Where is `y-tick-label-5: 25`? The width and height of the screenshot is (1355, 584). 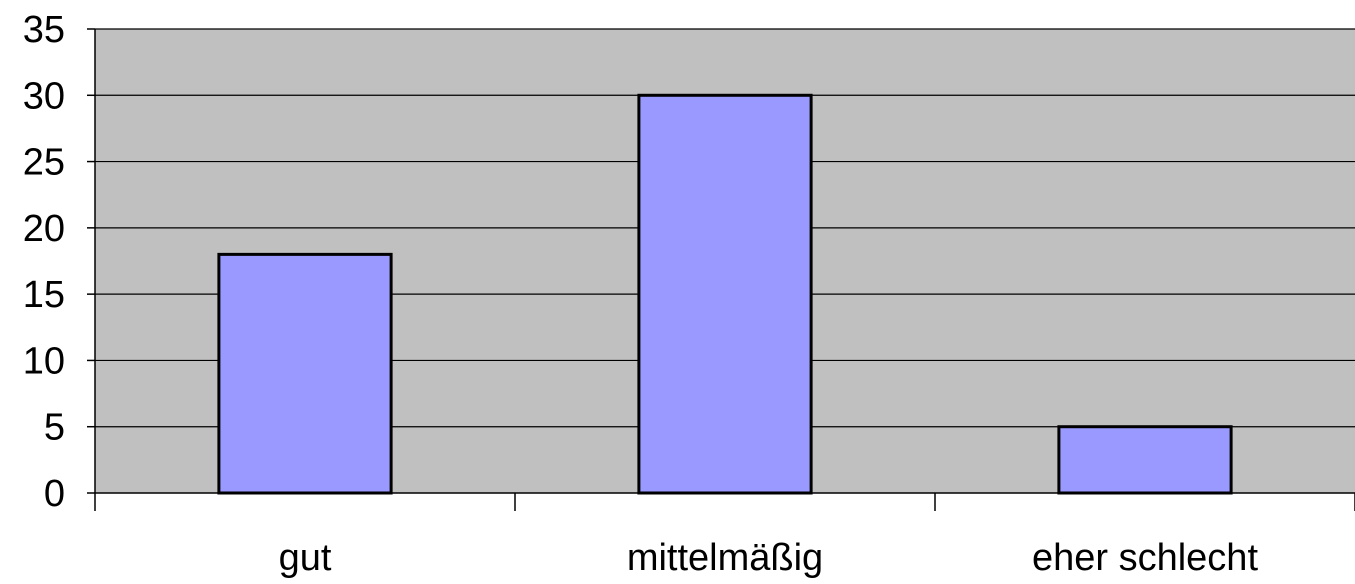
y-tick-label-5: 25 is located at coordinates (44, 163).